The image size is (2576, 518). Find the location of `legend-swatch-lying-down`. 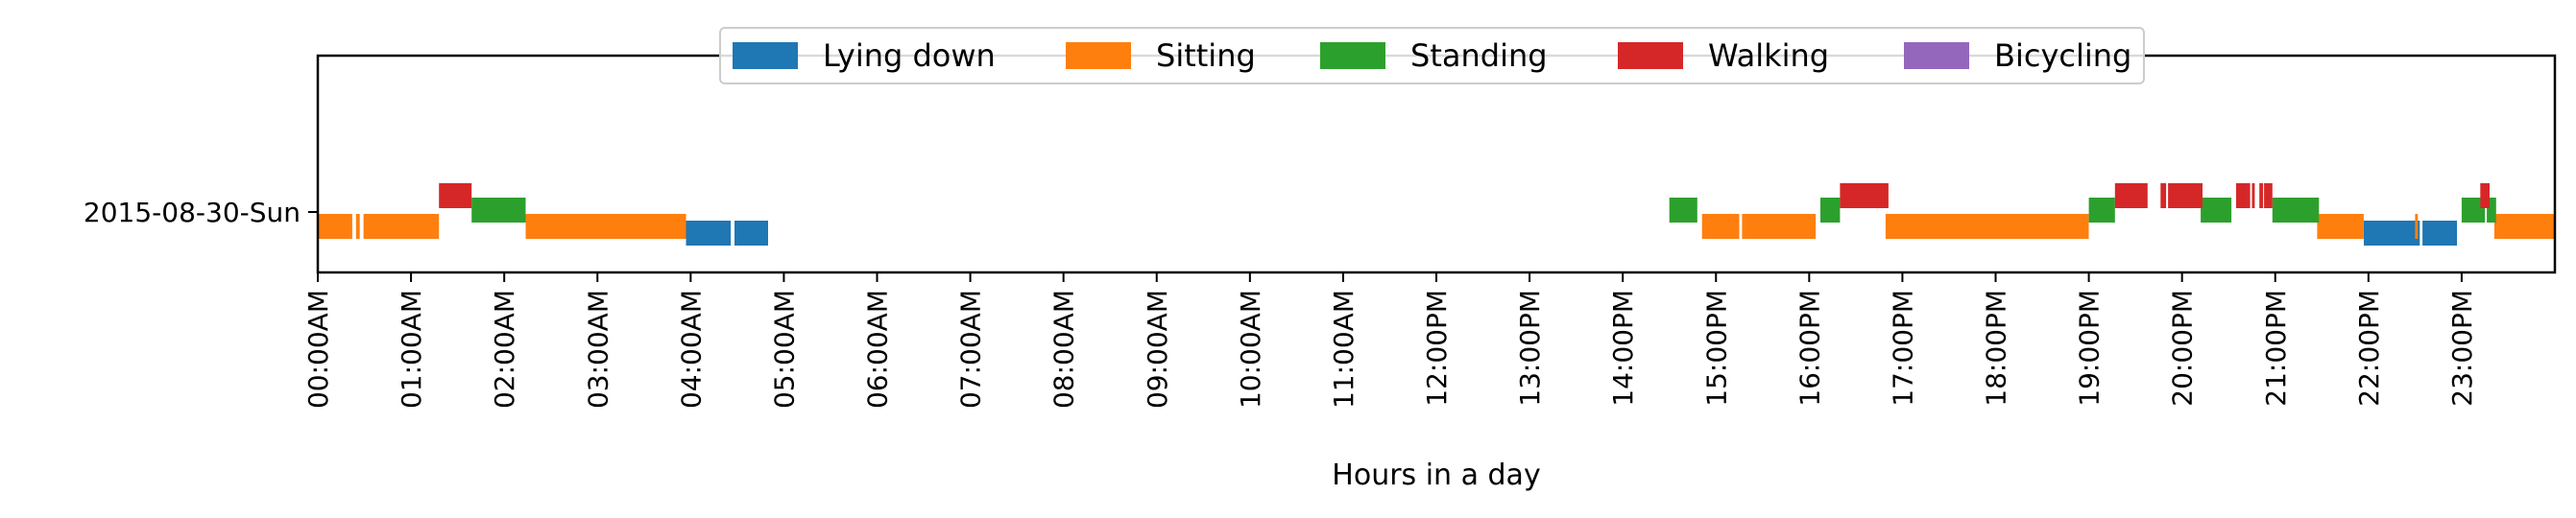

legend-swatch-lying-down is located at coordinates (765, 55).